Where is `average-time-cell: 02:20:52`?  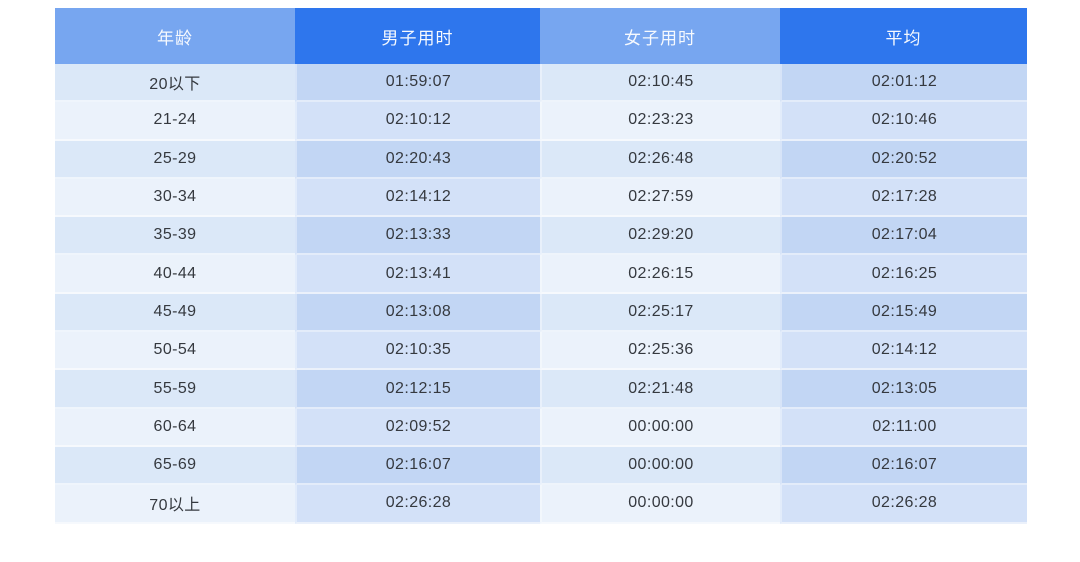
average-time-cell: 02:20:52 is located at coordinates (903, 159).